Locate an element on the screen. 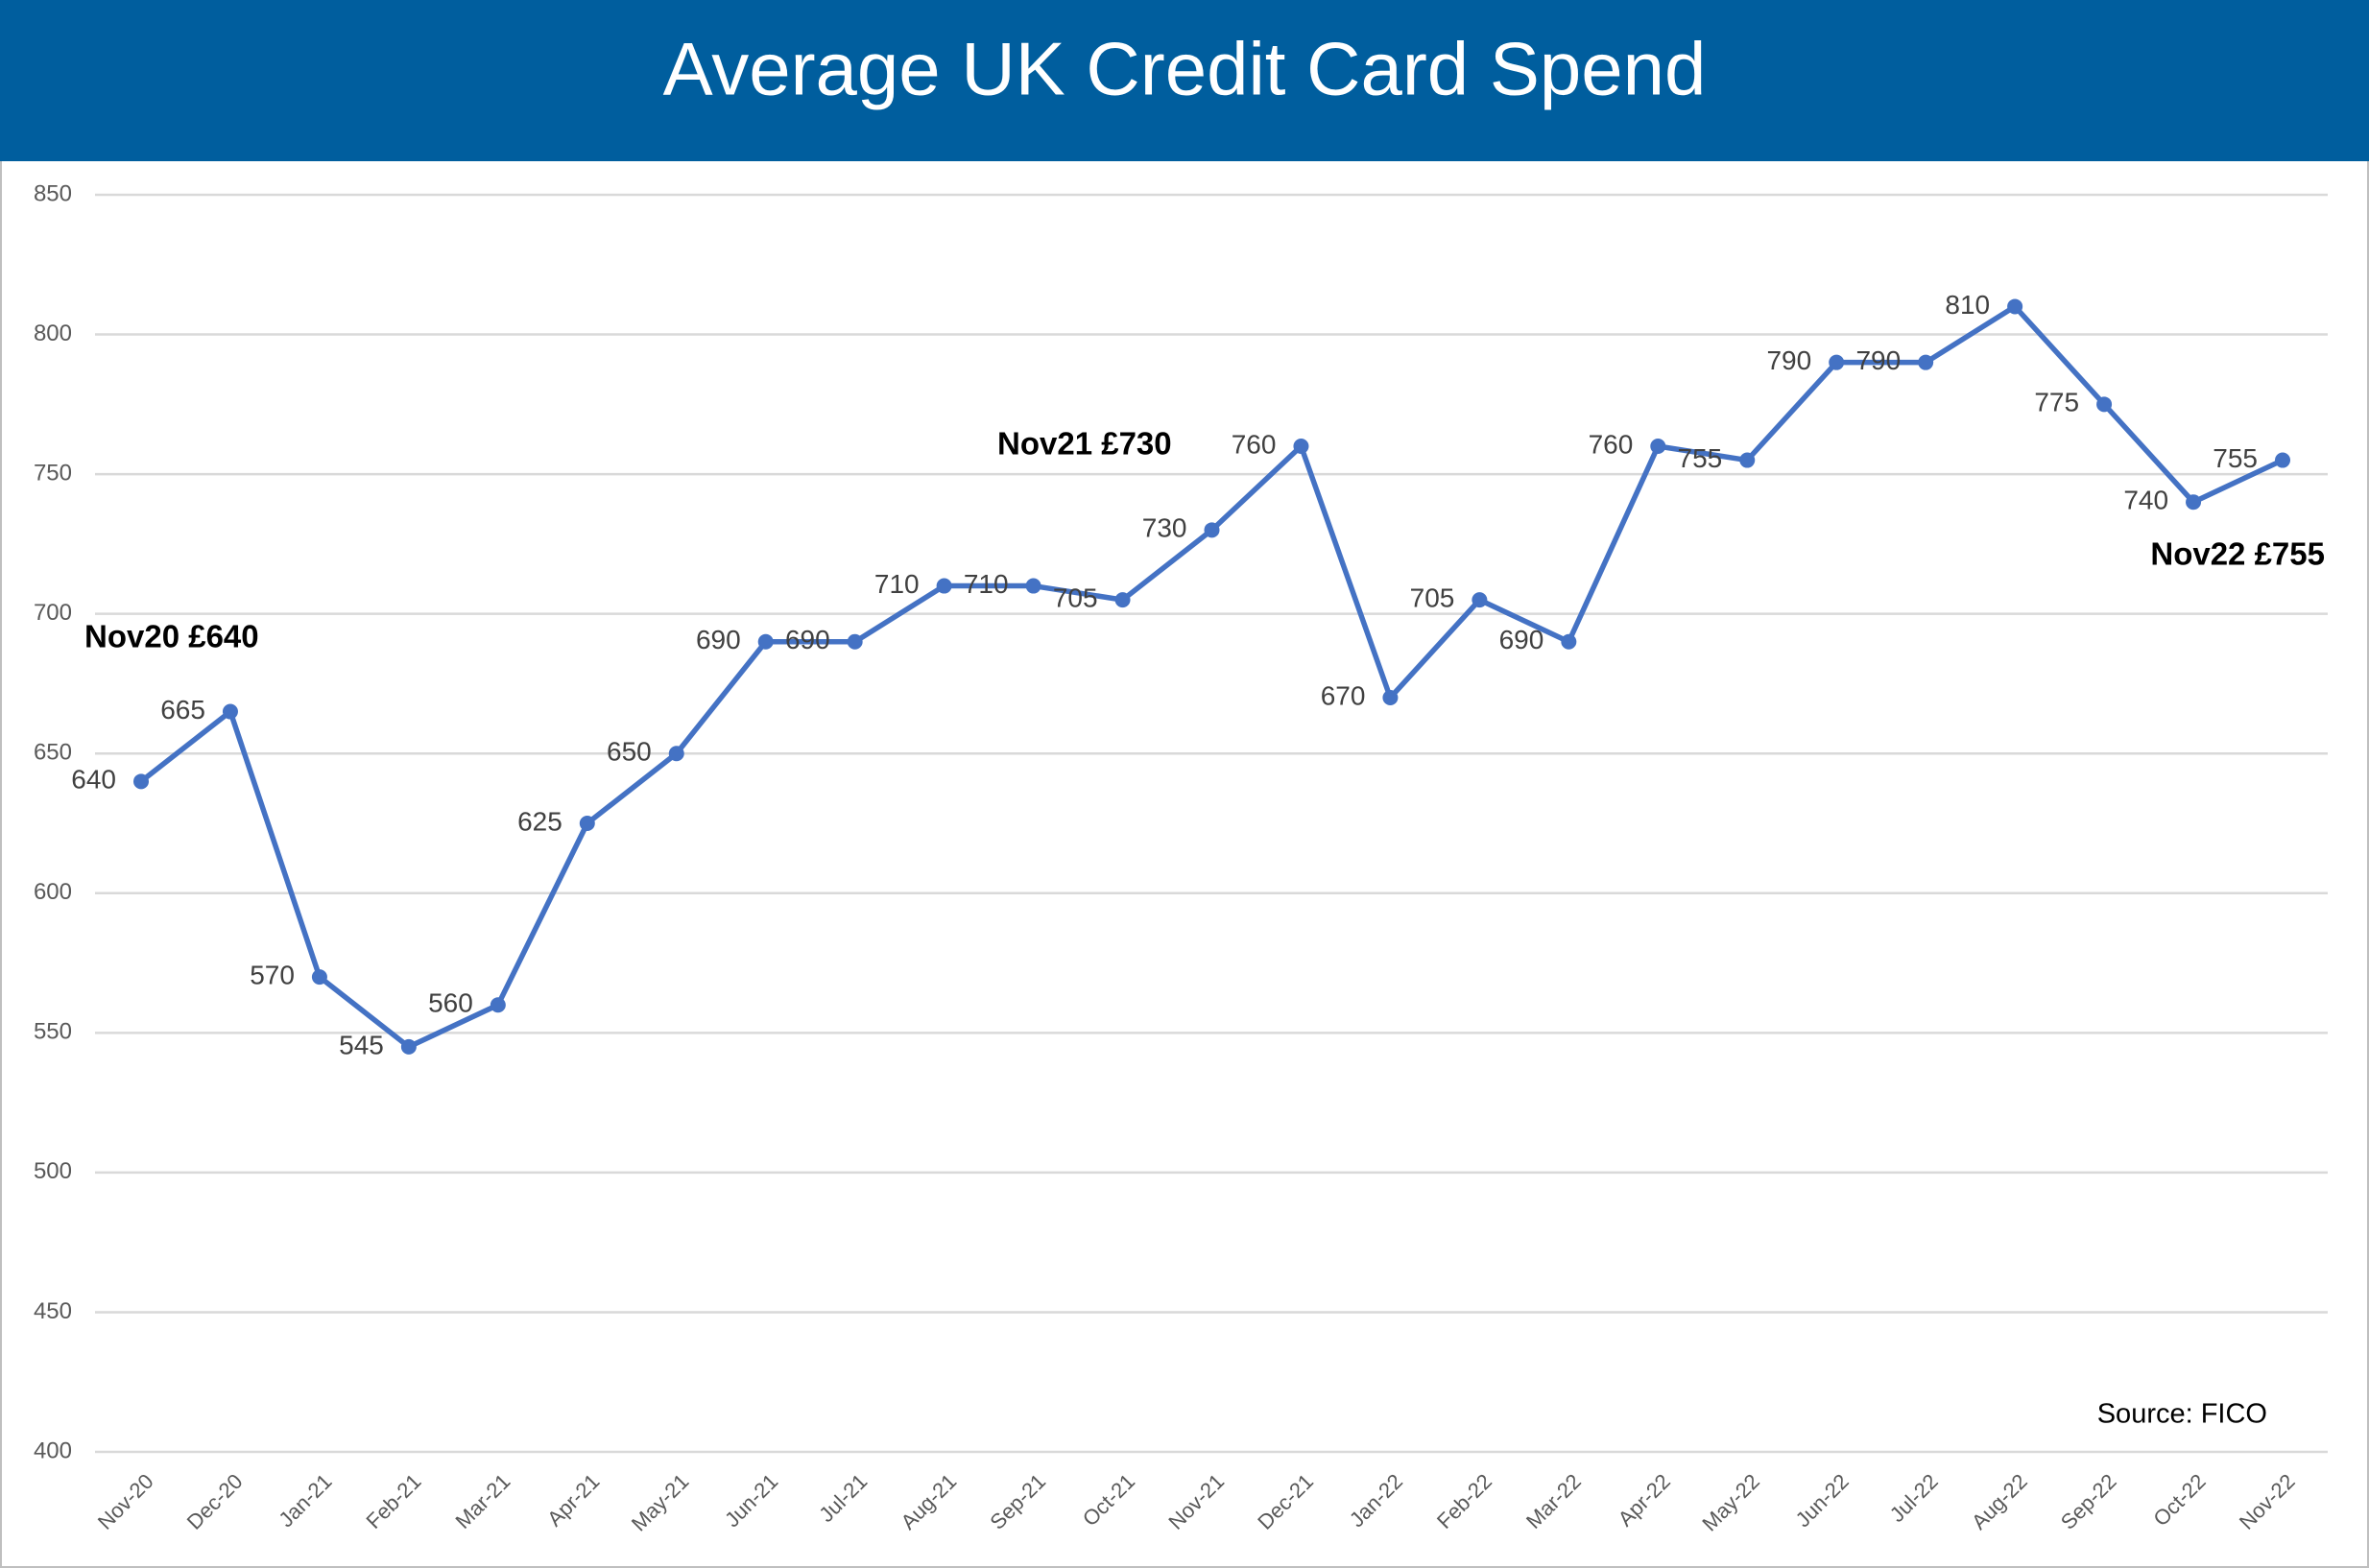  y-tick-label: 850 is located at coordinates (53, 193).